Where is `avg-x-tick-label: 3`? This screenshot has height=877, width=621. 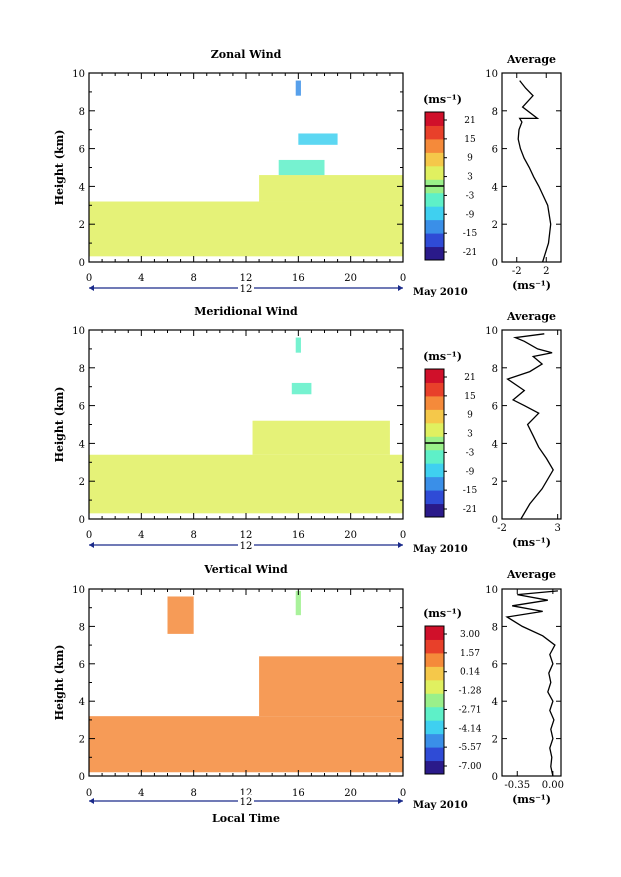 avg-x-tick-label: 3 is located at coordinates (557, 528).